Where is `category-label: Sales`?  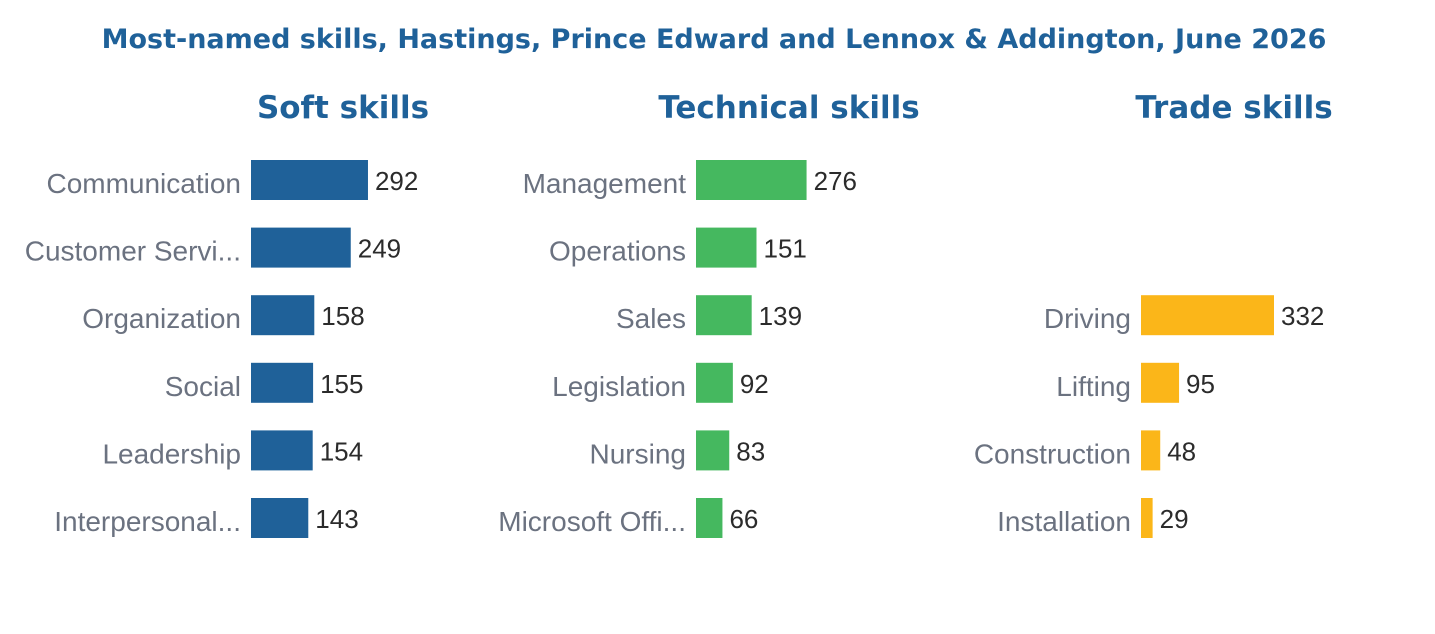 category-label: Sales is located at coordinates (651, 318).